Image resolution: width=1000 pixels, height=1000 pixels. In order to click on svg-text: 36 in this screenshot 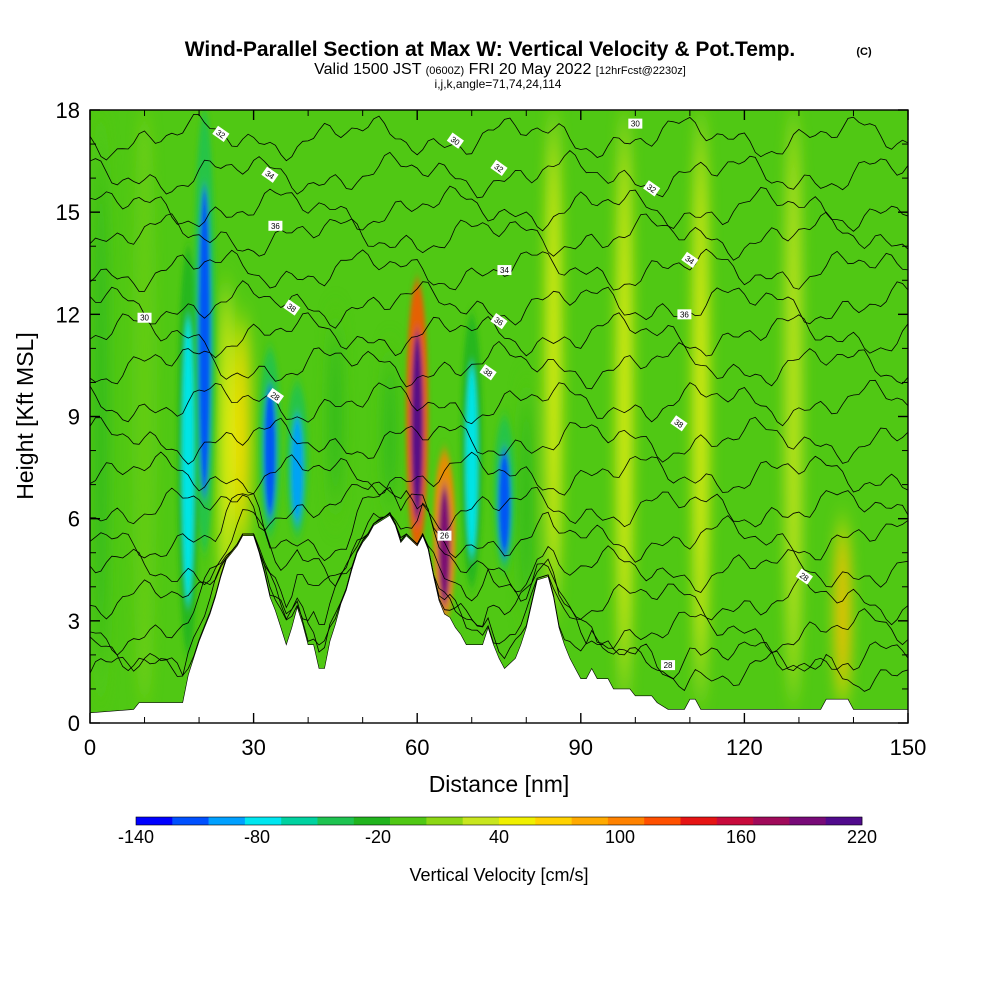, I will do `click(684, 314)`.